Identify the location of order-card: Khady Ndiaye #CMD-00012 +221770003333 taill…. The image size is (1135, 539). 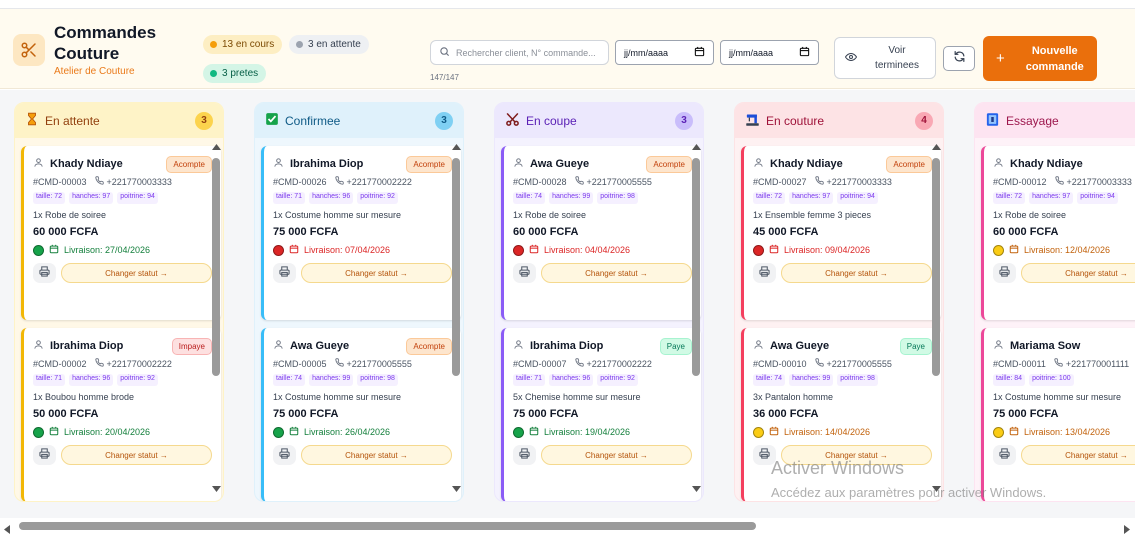
(1058, 233).